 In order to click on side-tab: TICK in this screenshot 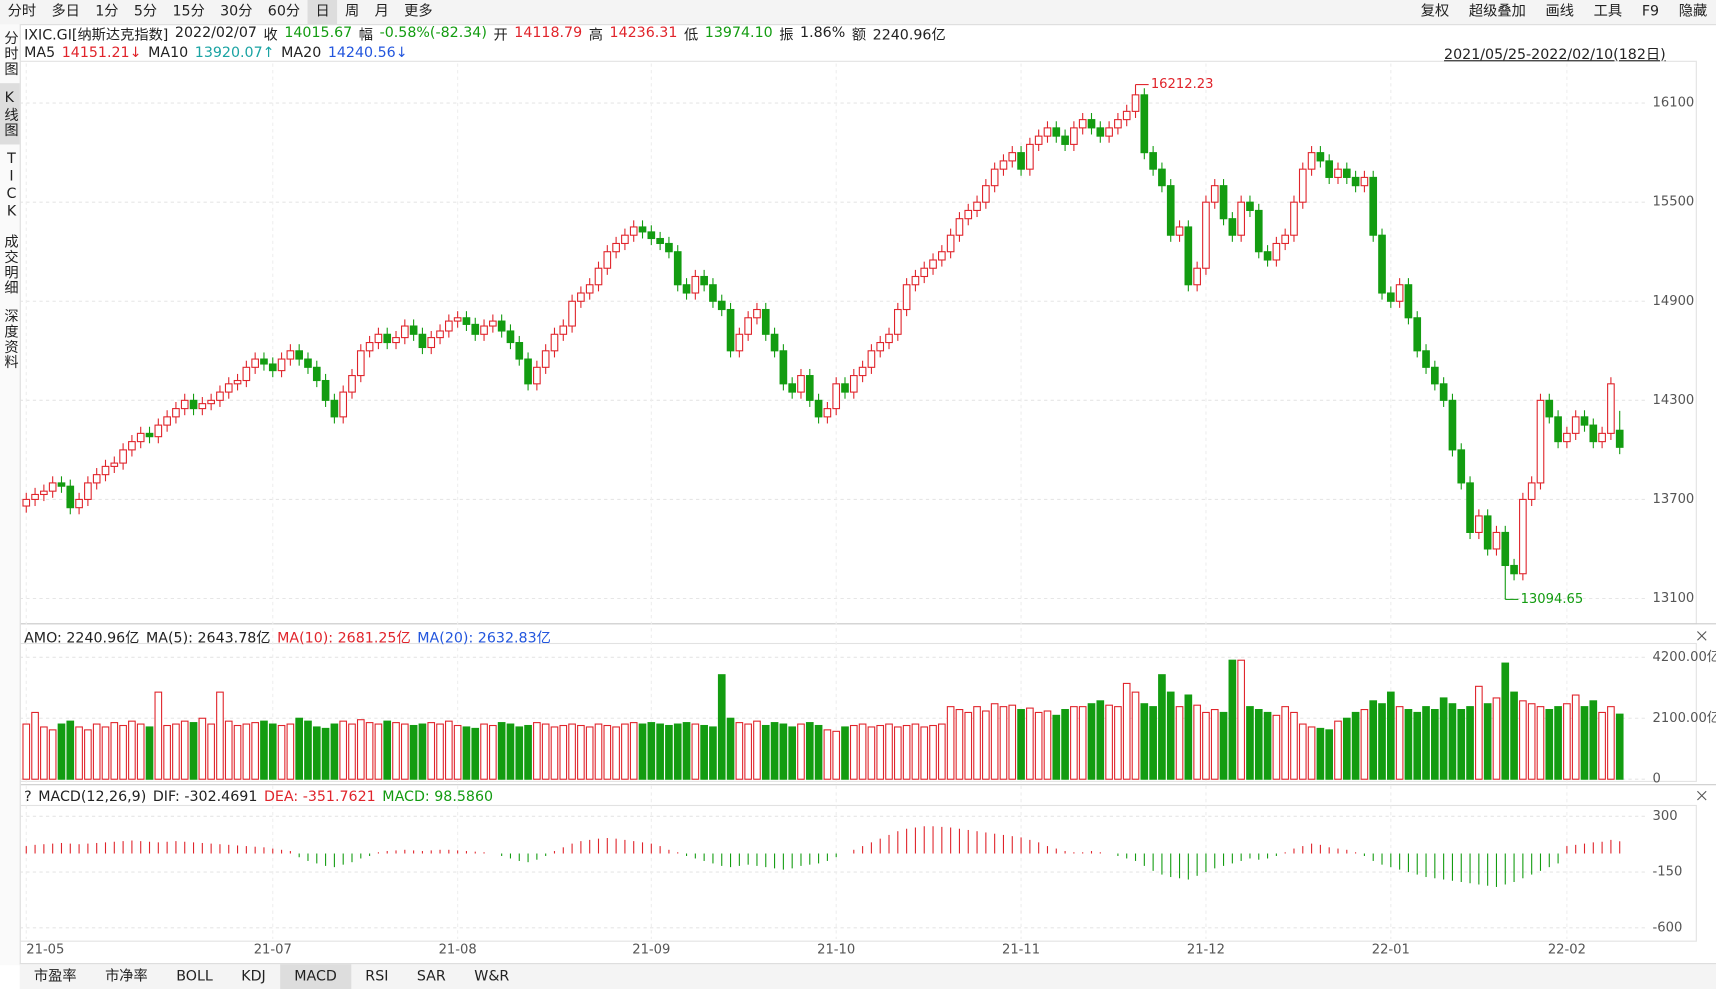, I will do `click(11, 186)`.